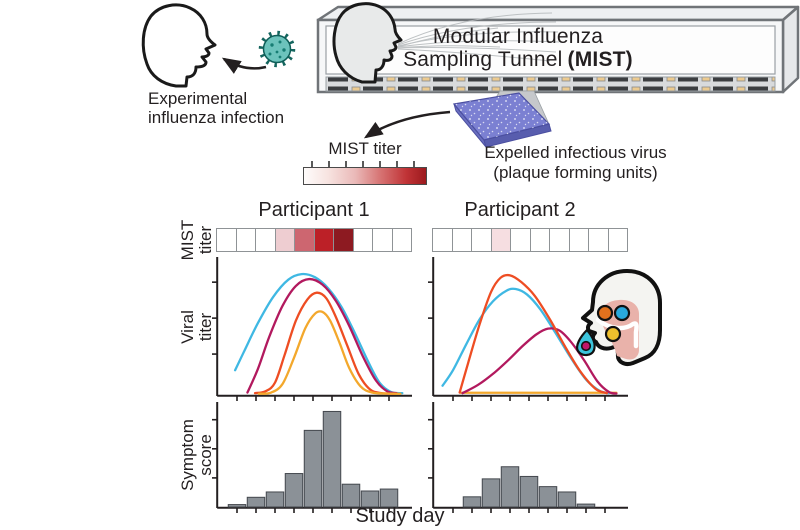  I want to click on plate-to-scale-arrow, so click(407, 124).